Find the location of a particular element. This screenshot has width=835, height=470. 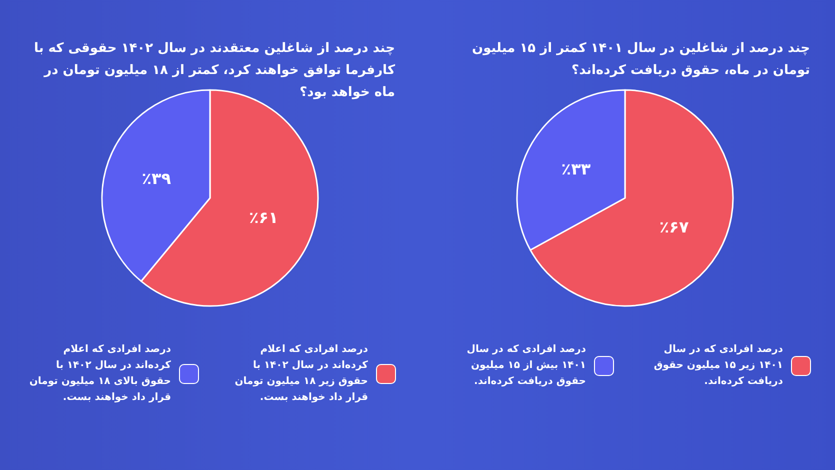

chart-title: چند درصد از شاغلین معتقدند در سال ۱۴۰۲ حقوقی که با کارفرما توافق خواهند کرد، کمتر از ۱۸ میلیون تومان در ماه خواهد بود؟ is located at coordinates (213, 71).